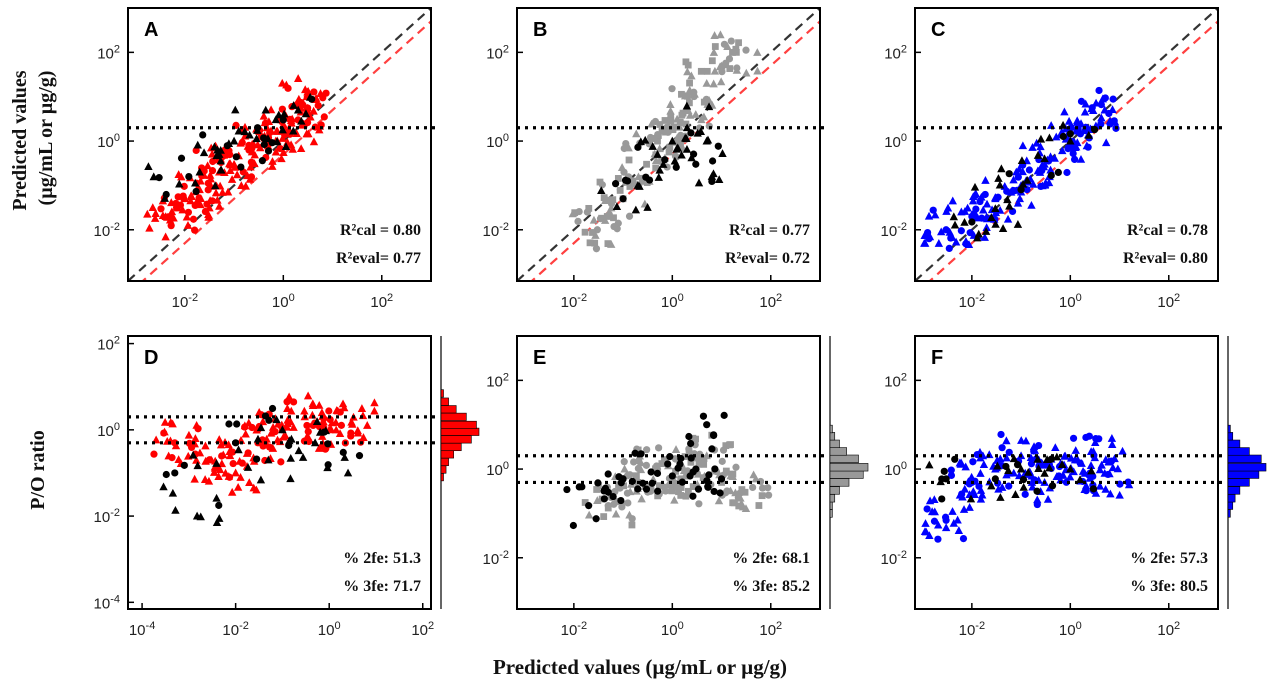 Image resolution: width=1285 pixels, height=685 pixels. What do you see at coordinates (1070, 629) in the screenshot?
I see `x-tick-label: 10⁰` at bounding box center [1070, 629].